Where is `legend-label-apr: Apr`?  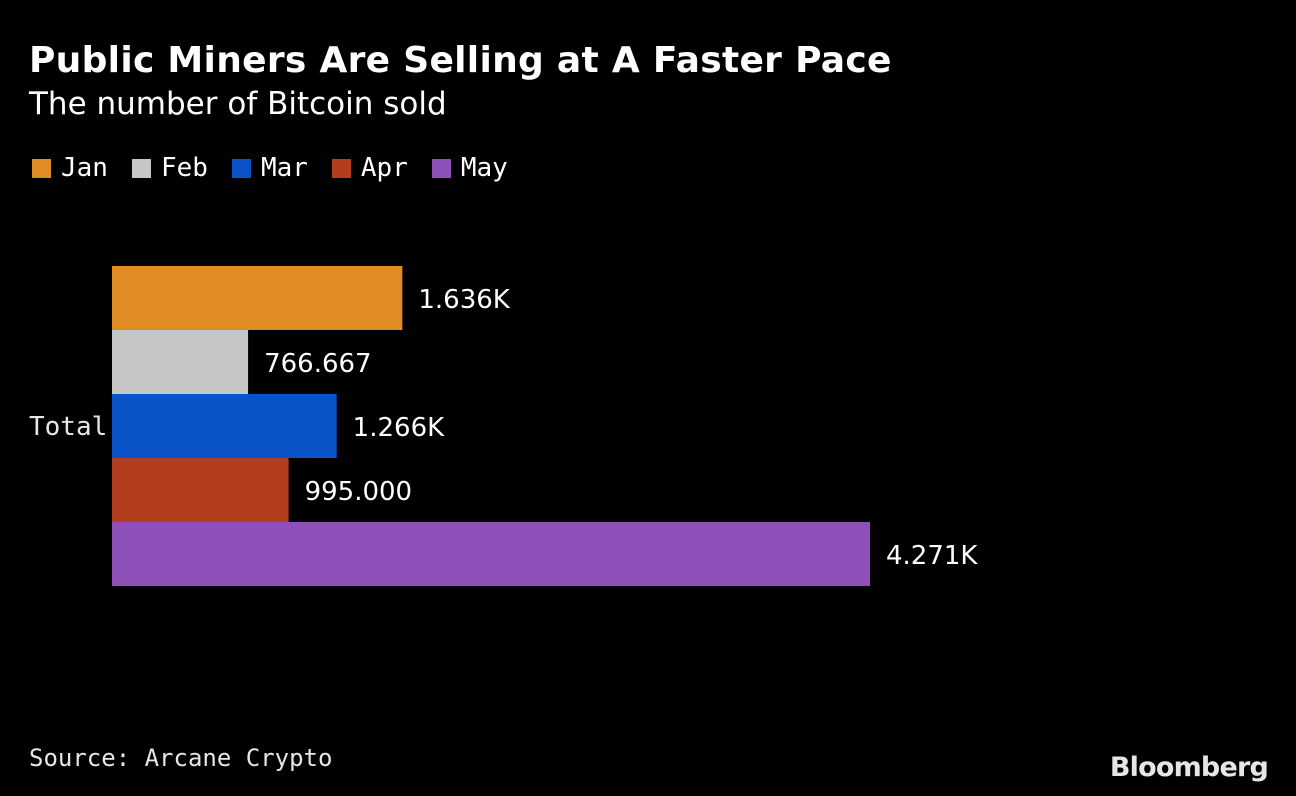 legend-label-apr: Apr is located at coordinates (384, 168).